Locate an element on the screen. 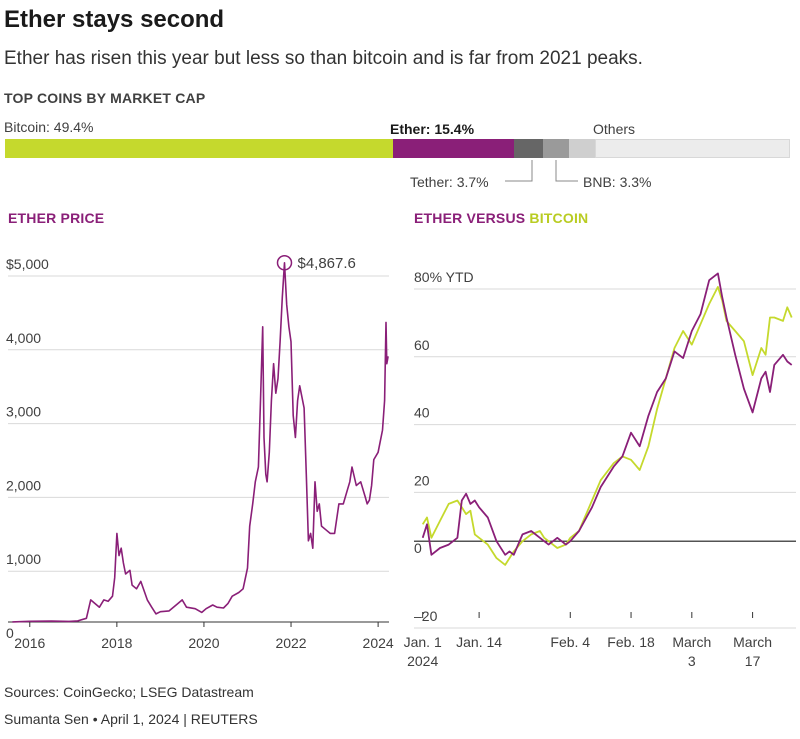 This screenshot has height=739, width=800. price-y-tick-label: 4,000 is located at coordinates (23, 338).